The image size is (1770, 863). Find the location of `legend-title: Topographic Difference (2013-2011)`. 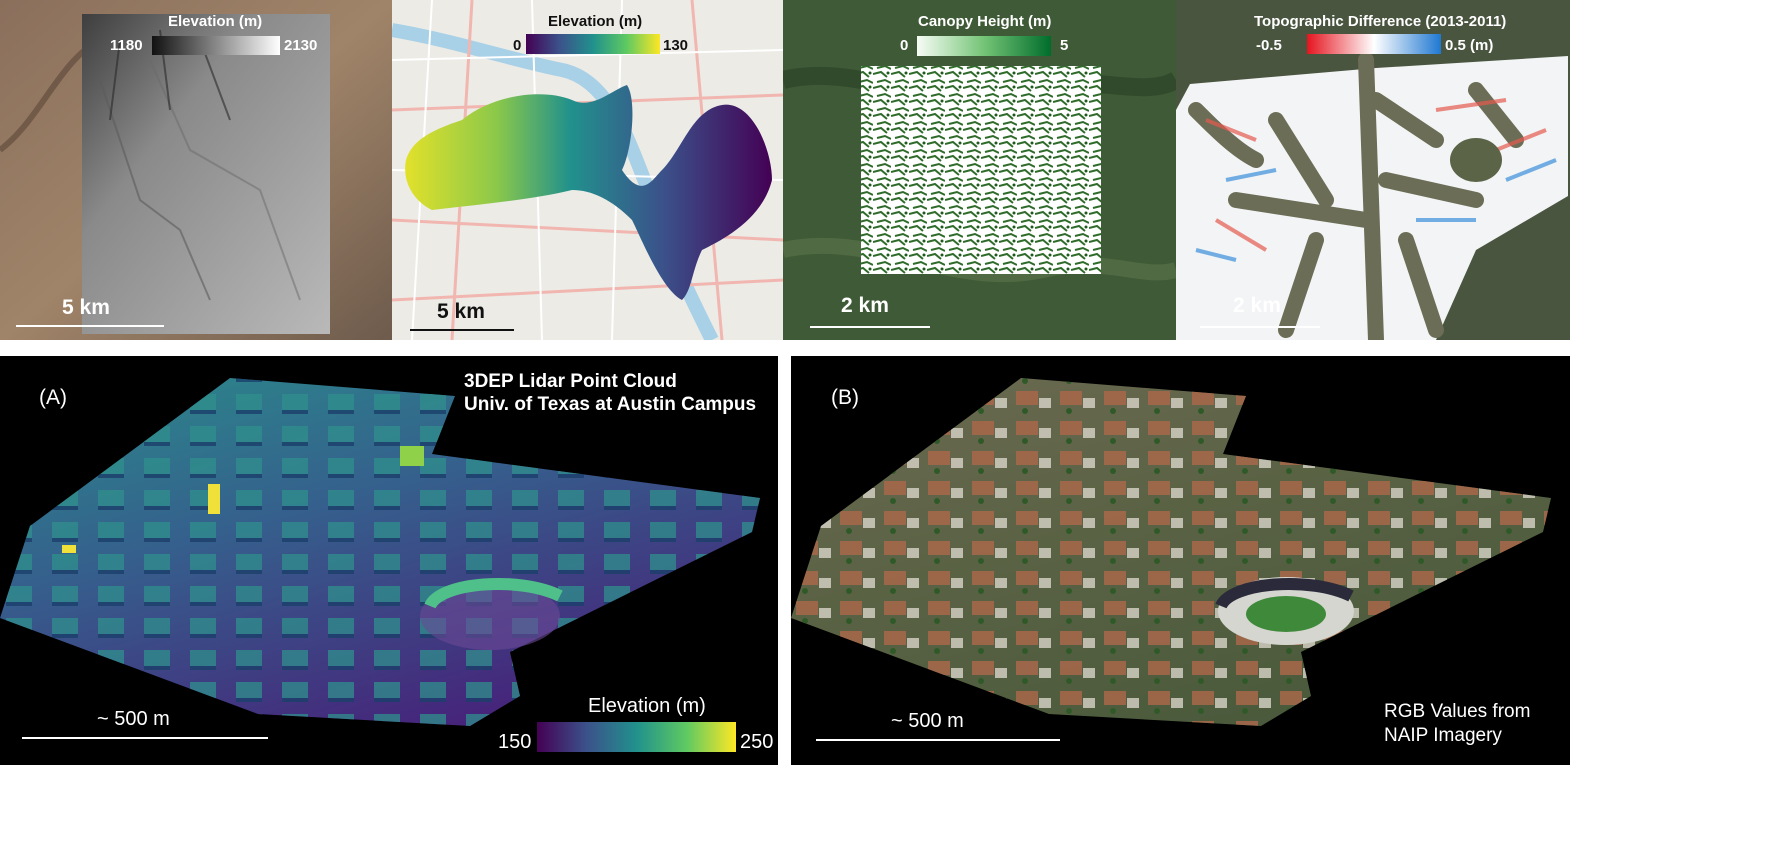

legend-title: Topographic Difference (2013-2011) is located at coordinates (1380, 21).